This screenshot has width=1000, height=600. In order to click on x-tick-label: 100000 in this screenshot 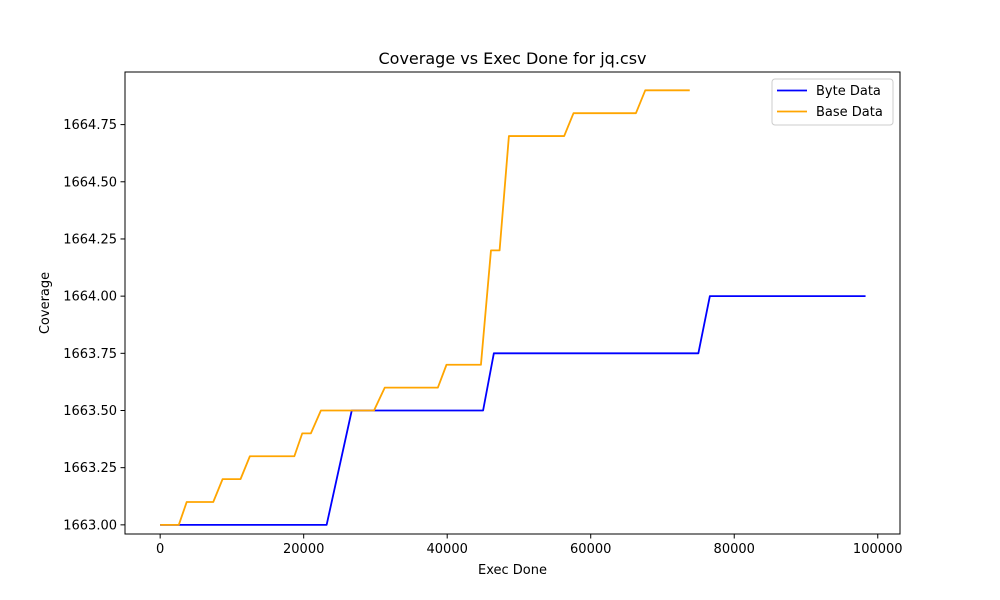, I will do `click(878, 549)`.